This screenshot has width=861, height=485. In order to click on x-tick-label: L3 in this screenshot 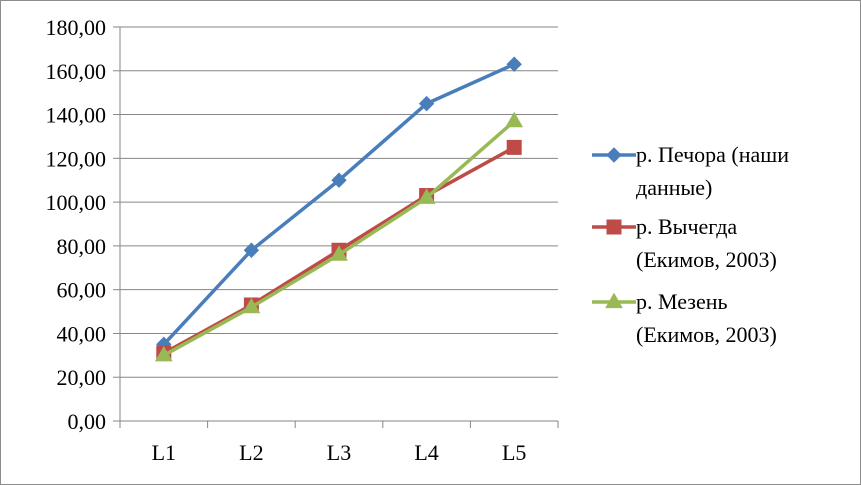, I will do `click(339, 452)`.